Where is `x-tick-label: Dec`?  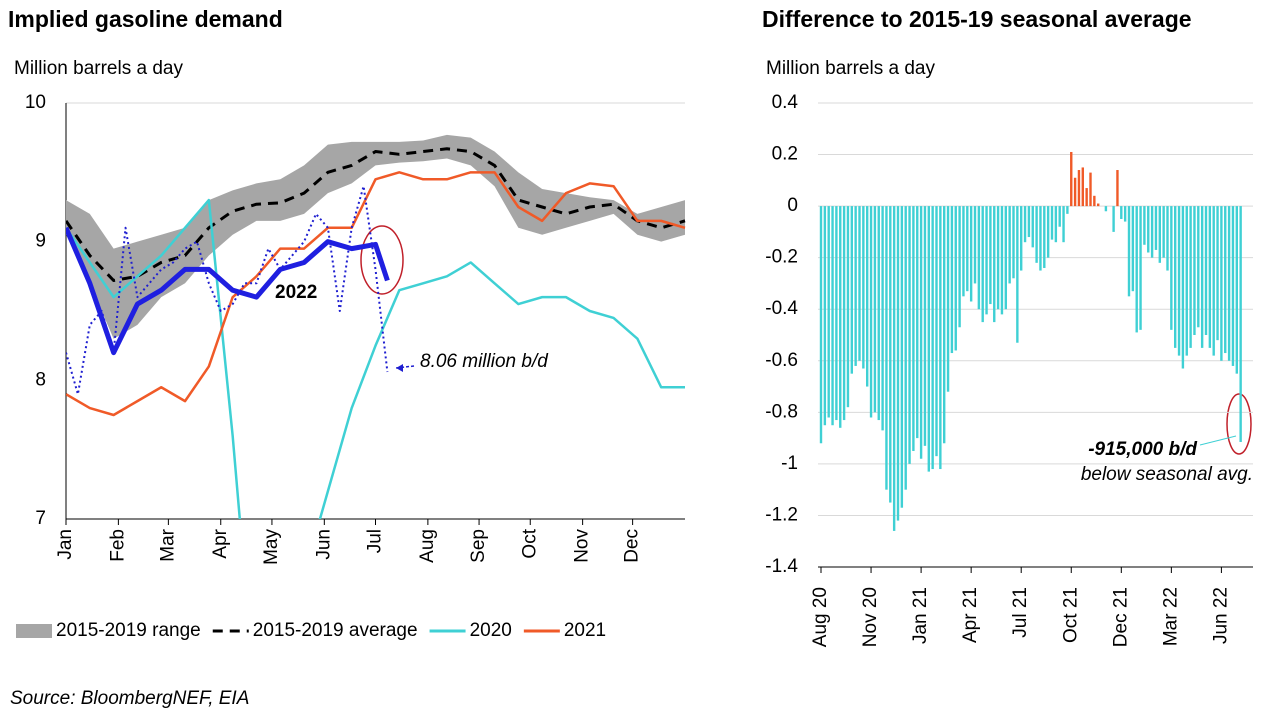
x-tick-label: Dec is located at coordinates (632, 546).